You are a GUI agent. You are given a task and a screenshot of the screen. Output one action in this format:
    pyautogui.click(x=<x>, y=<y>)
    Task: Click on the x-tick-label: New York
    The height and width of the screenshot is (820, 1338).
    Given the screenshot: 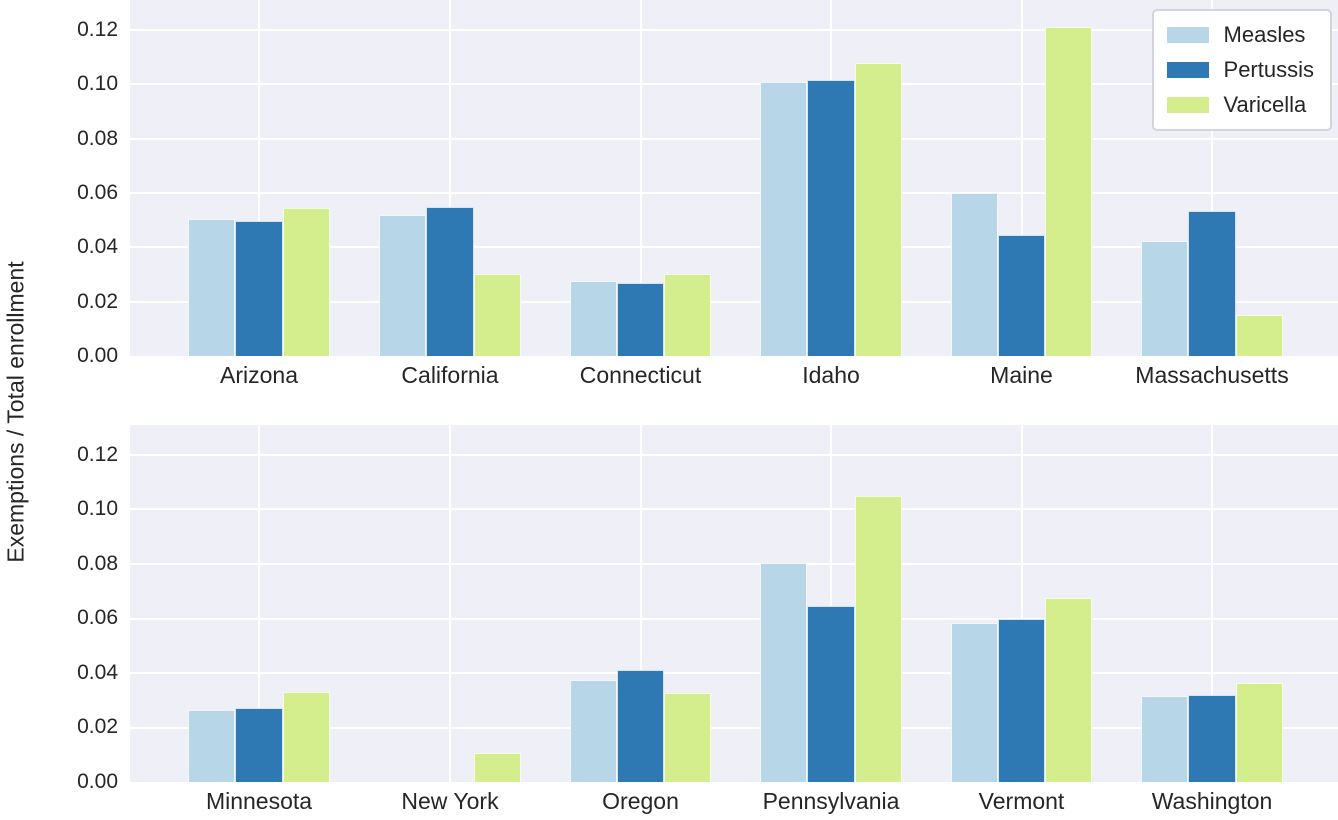 What is the action you would take?
    pyautogui.click(x=450, y=801)
    